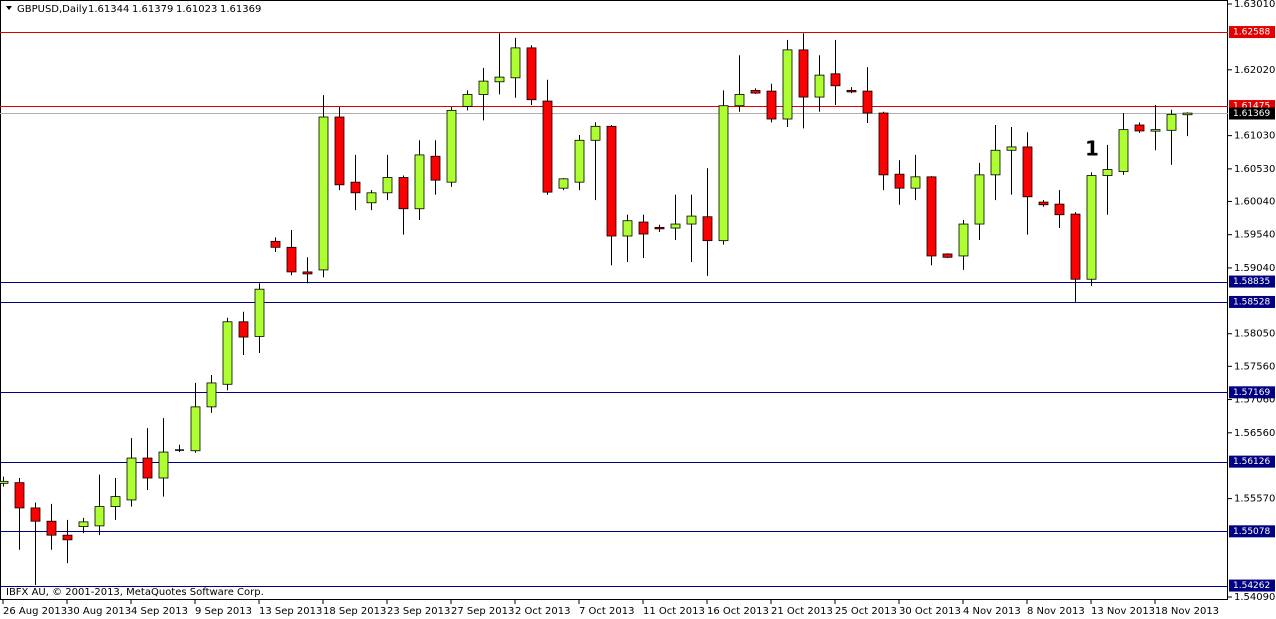 This screenshot has width=1276, height=619. I want to click on x-tick-label: 30 Aug 2013, so click(99, 611).